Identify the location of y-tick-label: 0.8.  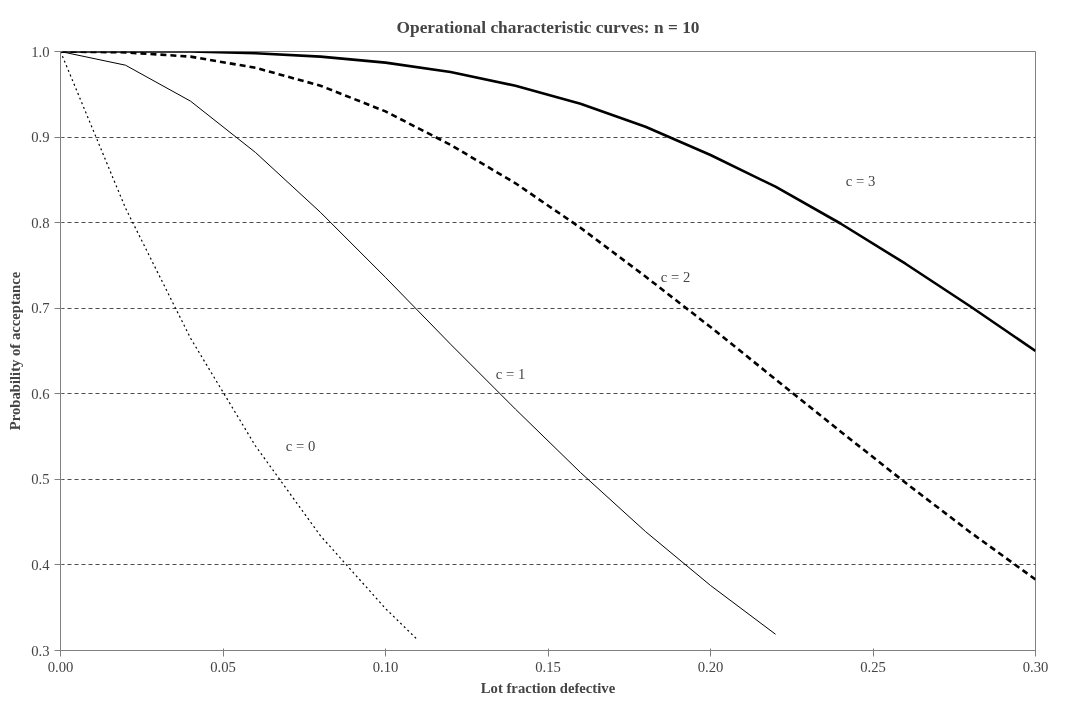
(40, 222).